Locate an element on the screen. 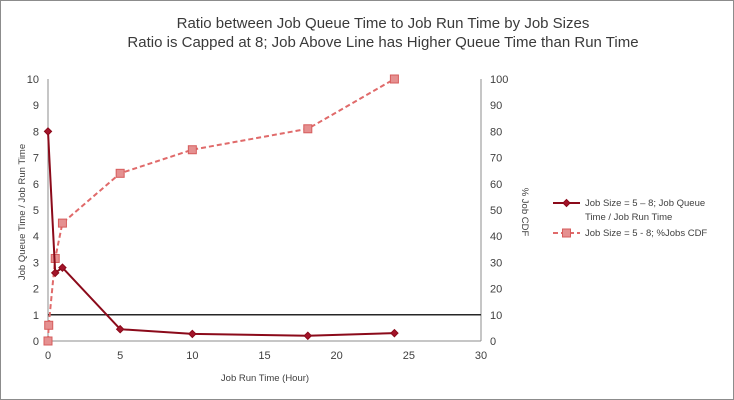  y2-tick-labels: 0 10 20 30 40 50 60 70 80 90 100 is located at coordinates (499, 211).